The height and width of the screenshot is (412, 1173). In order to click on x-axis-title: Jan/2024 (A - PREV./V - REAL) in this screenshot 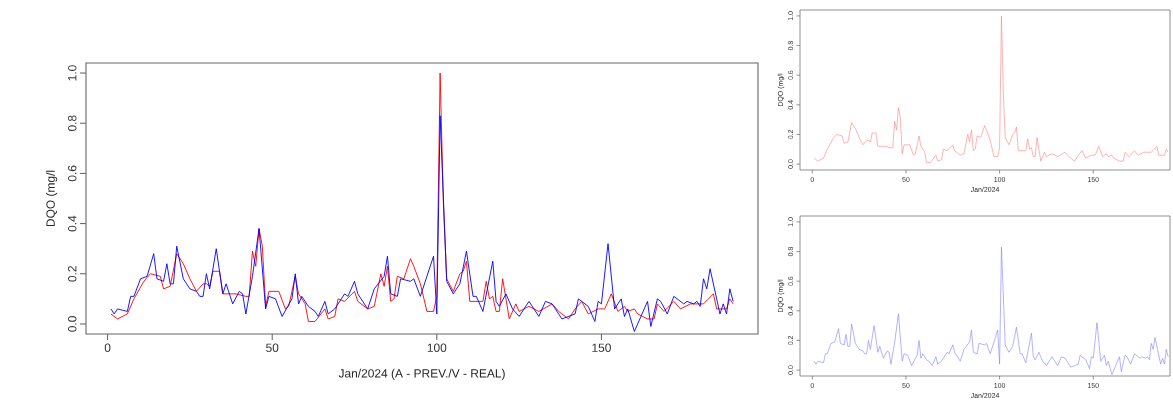, I will do `click(421, 374)`.